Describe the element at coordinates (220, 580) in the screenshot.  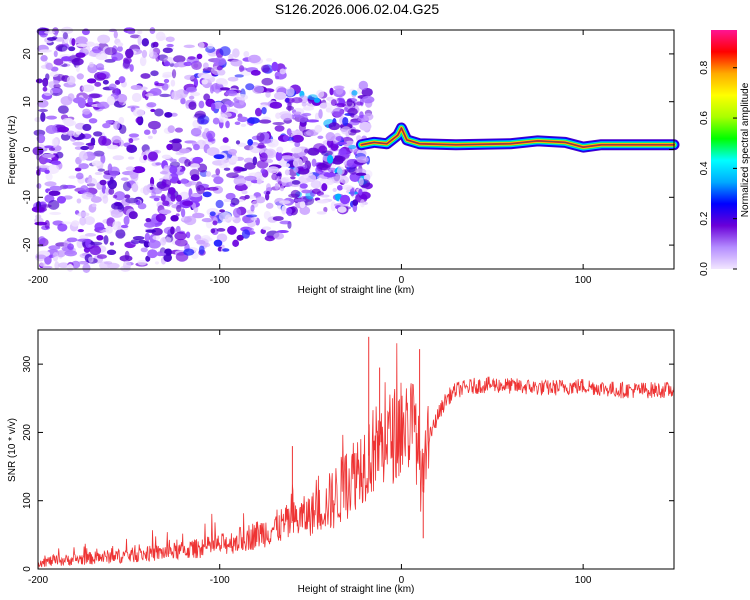
I see `snr-x-tick-label: -100` at that location.